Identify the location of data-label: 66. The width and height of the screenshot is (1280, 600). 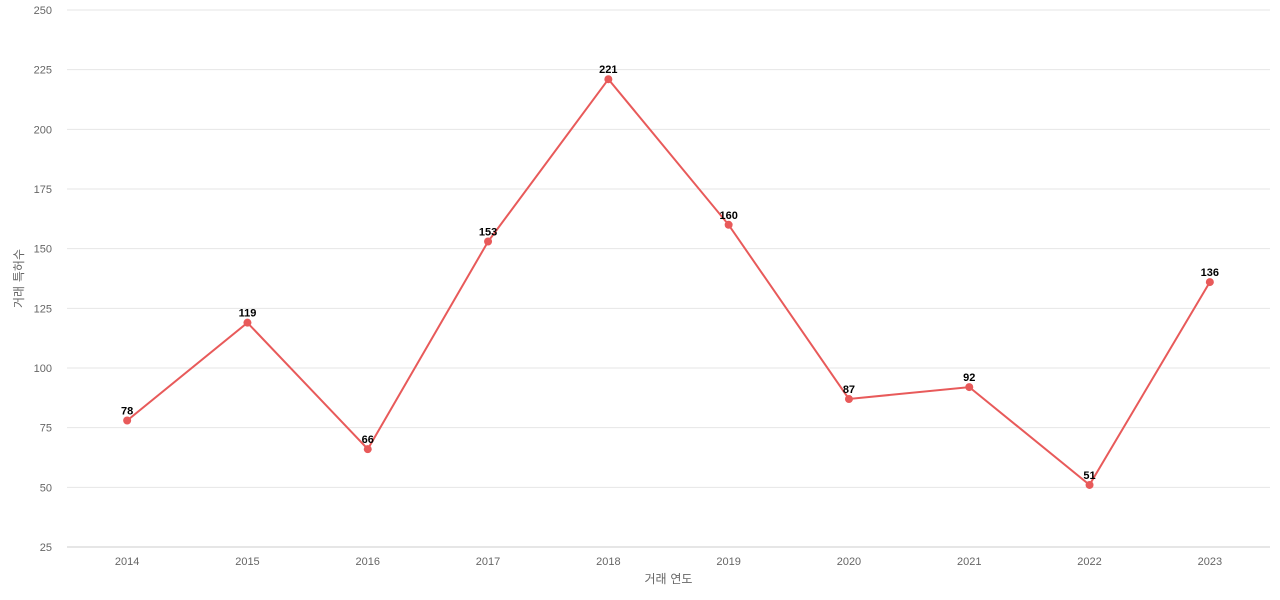
(368, 440).